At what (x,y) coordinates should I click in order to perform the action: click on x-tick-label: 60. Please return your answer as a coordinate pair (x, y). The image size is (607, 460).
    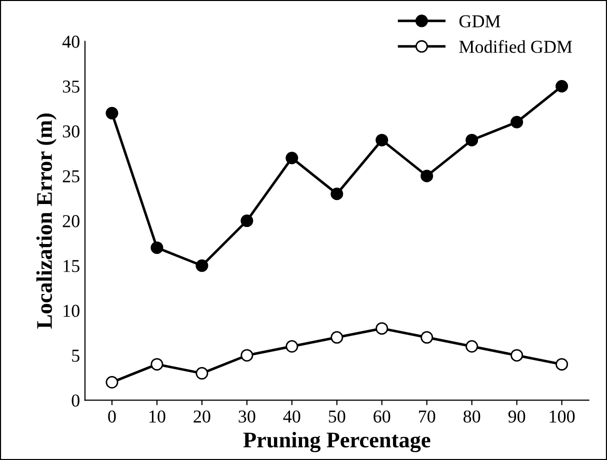
    Looking at the image, I should click on (382, 416).